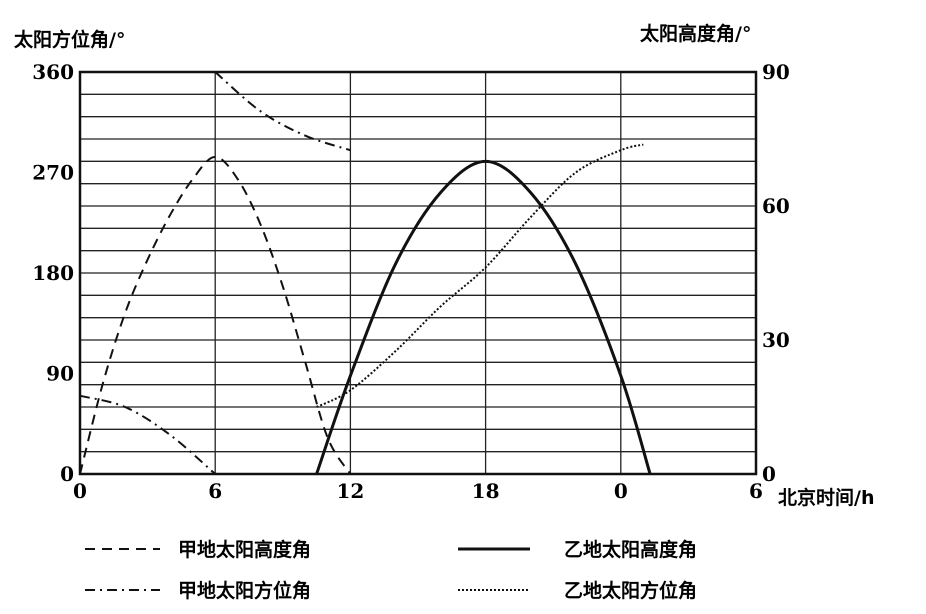  What do you see at coordinates (695, 33) in the screenshot?
I see `y-right-axis-label: 太阳高度角/°` at bounding box center [695, 33].